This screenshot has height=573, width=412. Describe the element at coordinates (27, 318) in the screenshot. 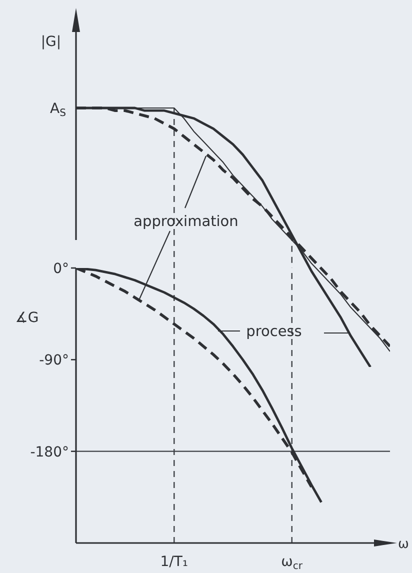

I see `y-axis-title: ∡G` at that location.